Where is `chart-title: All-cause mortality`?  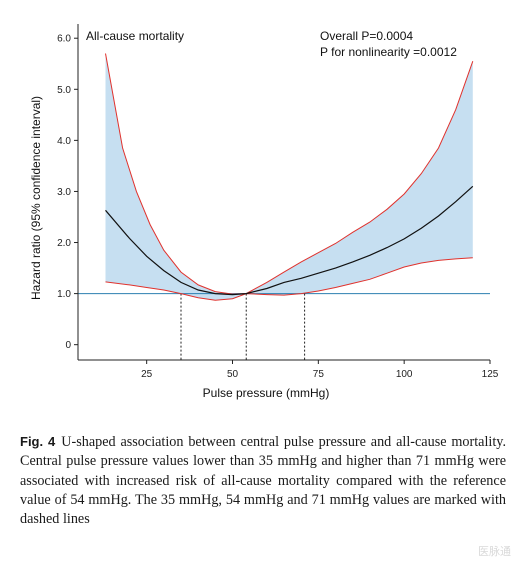 chart-title: All-cause mortality is located at coordinates (135, 36).